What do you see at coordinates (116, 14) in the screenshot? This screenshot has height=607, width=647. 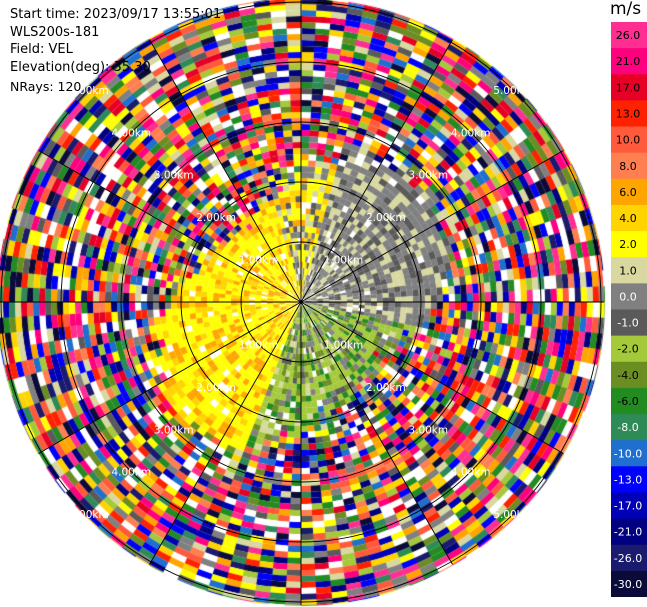 I see `start-time-text: Start time: 2023/09/17 13:55:01` at bounding box center [116, 14].